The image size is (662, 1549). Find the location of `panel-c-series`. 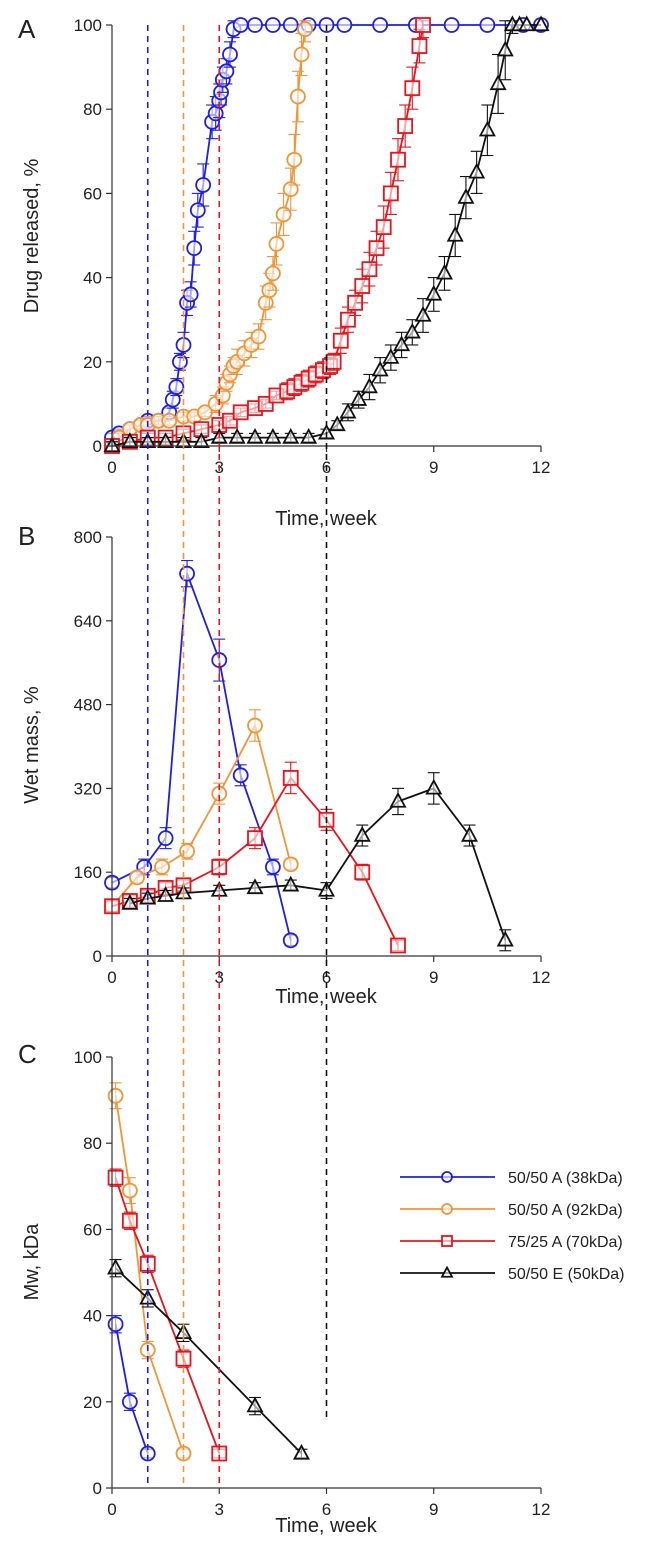

panel-c-series is located at coordinates (208, 1272).